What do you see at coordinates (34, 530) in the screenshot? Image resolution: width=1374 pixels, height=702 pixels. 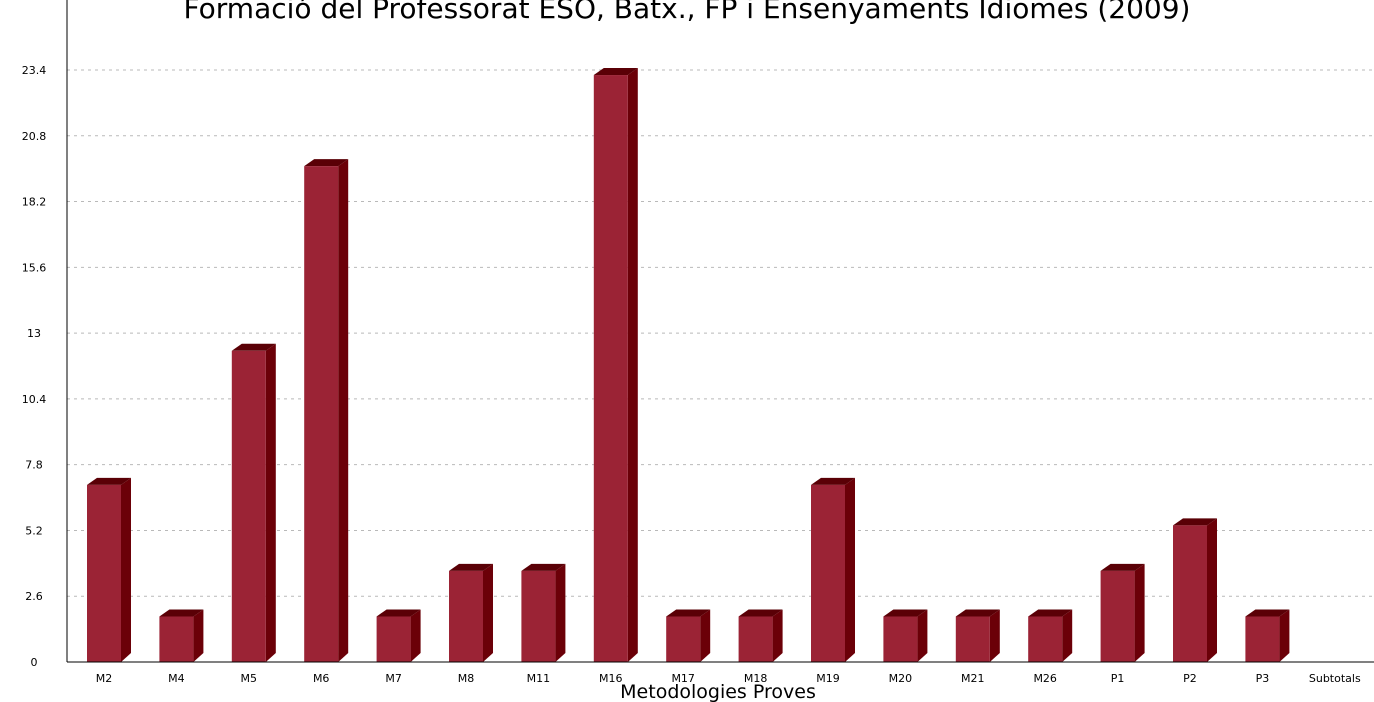 I see `y-tick-label: 5.2` at bounding box center [34, 530].